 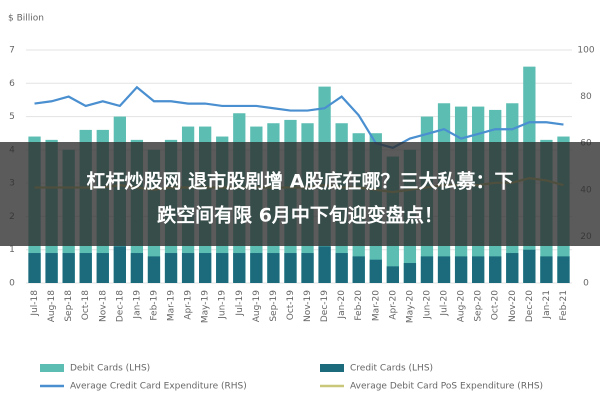 What do you see at coordinates (586, 97) in the screenshot?
I see `y2-tick-label: 80` at bounding box center [586, 97].